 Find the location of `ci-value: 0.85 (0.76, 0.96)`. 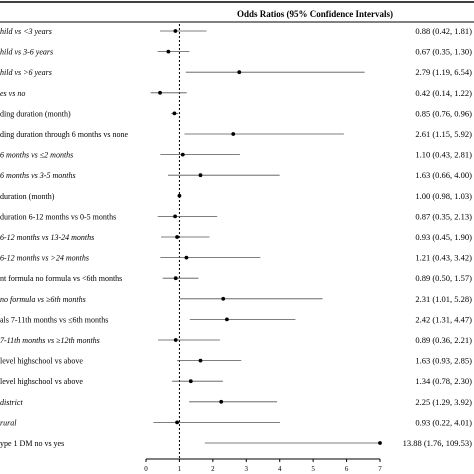

ci-value: 0.85 (0.76, 0.96) is located at coordinates (443, 113).